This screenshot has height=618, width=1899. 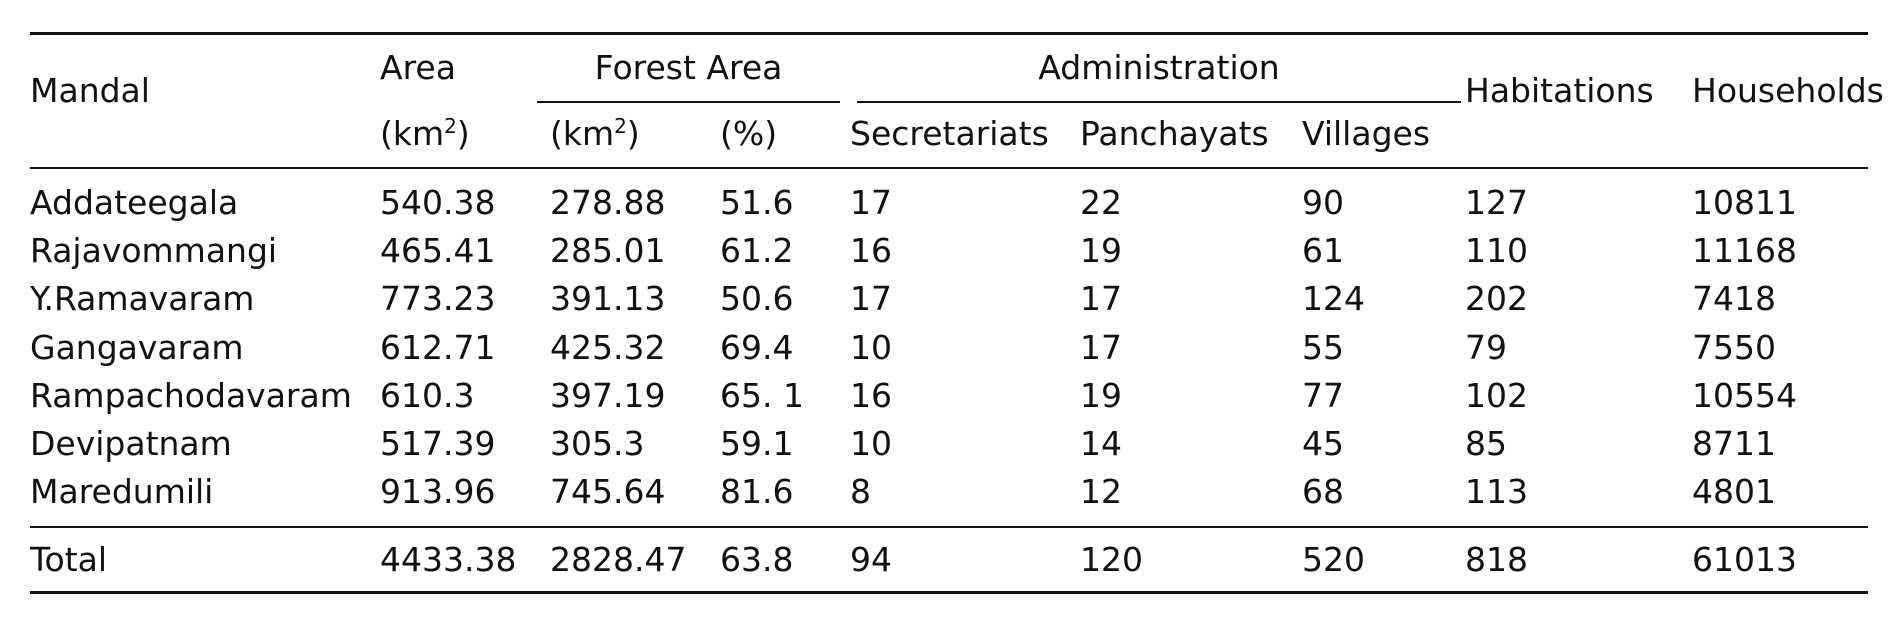 I want to click on cell-households: 7550, so click(x=1734, y=347).